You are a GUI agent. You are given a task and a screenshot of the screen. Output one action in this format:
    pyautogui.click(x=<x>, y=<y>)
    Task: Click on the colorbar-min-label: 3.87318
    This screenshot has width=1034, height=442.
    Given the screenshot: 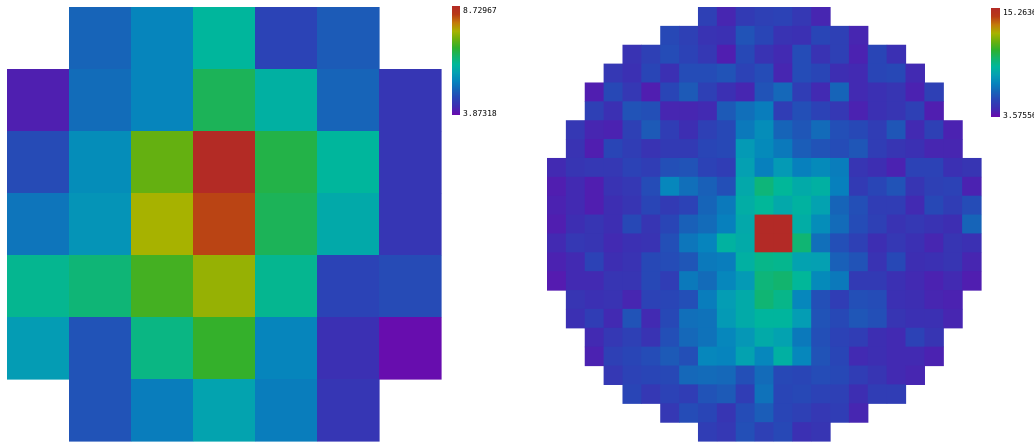 What is the action you would take?
    pyautogui.click(x=480, y=113)
    